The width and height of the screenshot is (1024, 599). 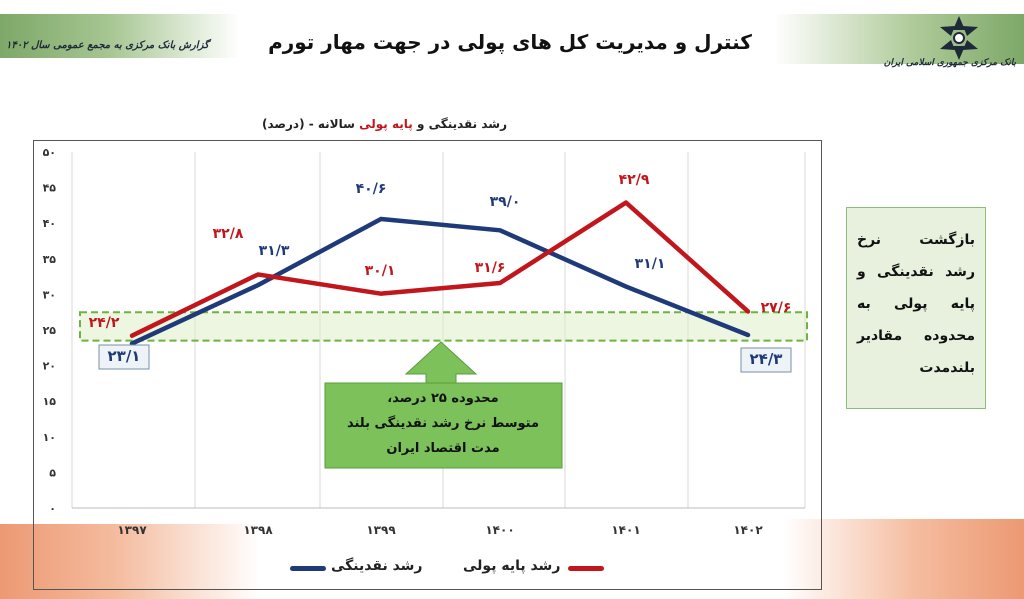 What do you see at coordinates (52, 472) in the screenshot?
I see `y-tick-label-1: ۵` at bounding box center [52, 472].